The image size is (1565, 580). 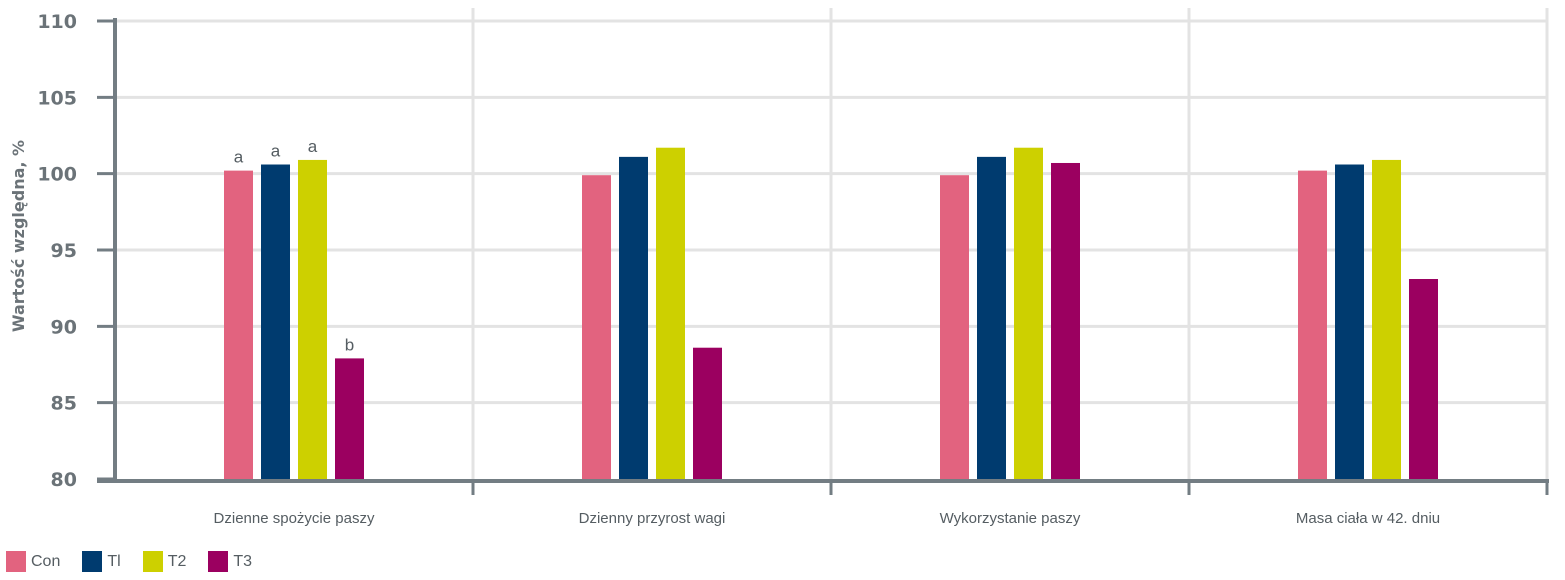 What do you see at coordinates (129, 561) in the screenshot?
I see `legend: Con Tl T2 T3` at bounding box center [129, 561].